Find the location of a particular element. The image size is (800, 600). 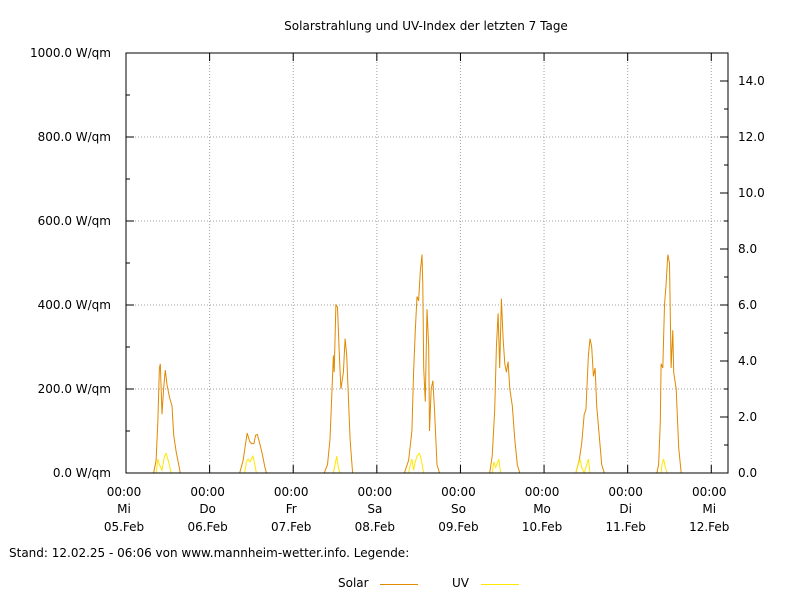

y-right-tick-label: 0.0 is located at coordinates (747, 473).